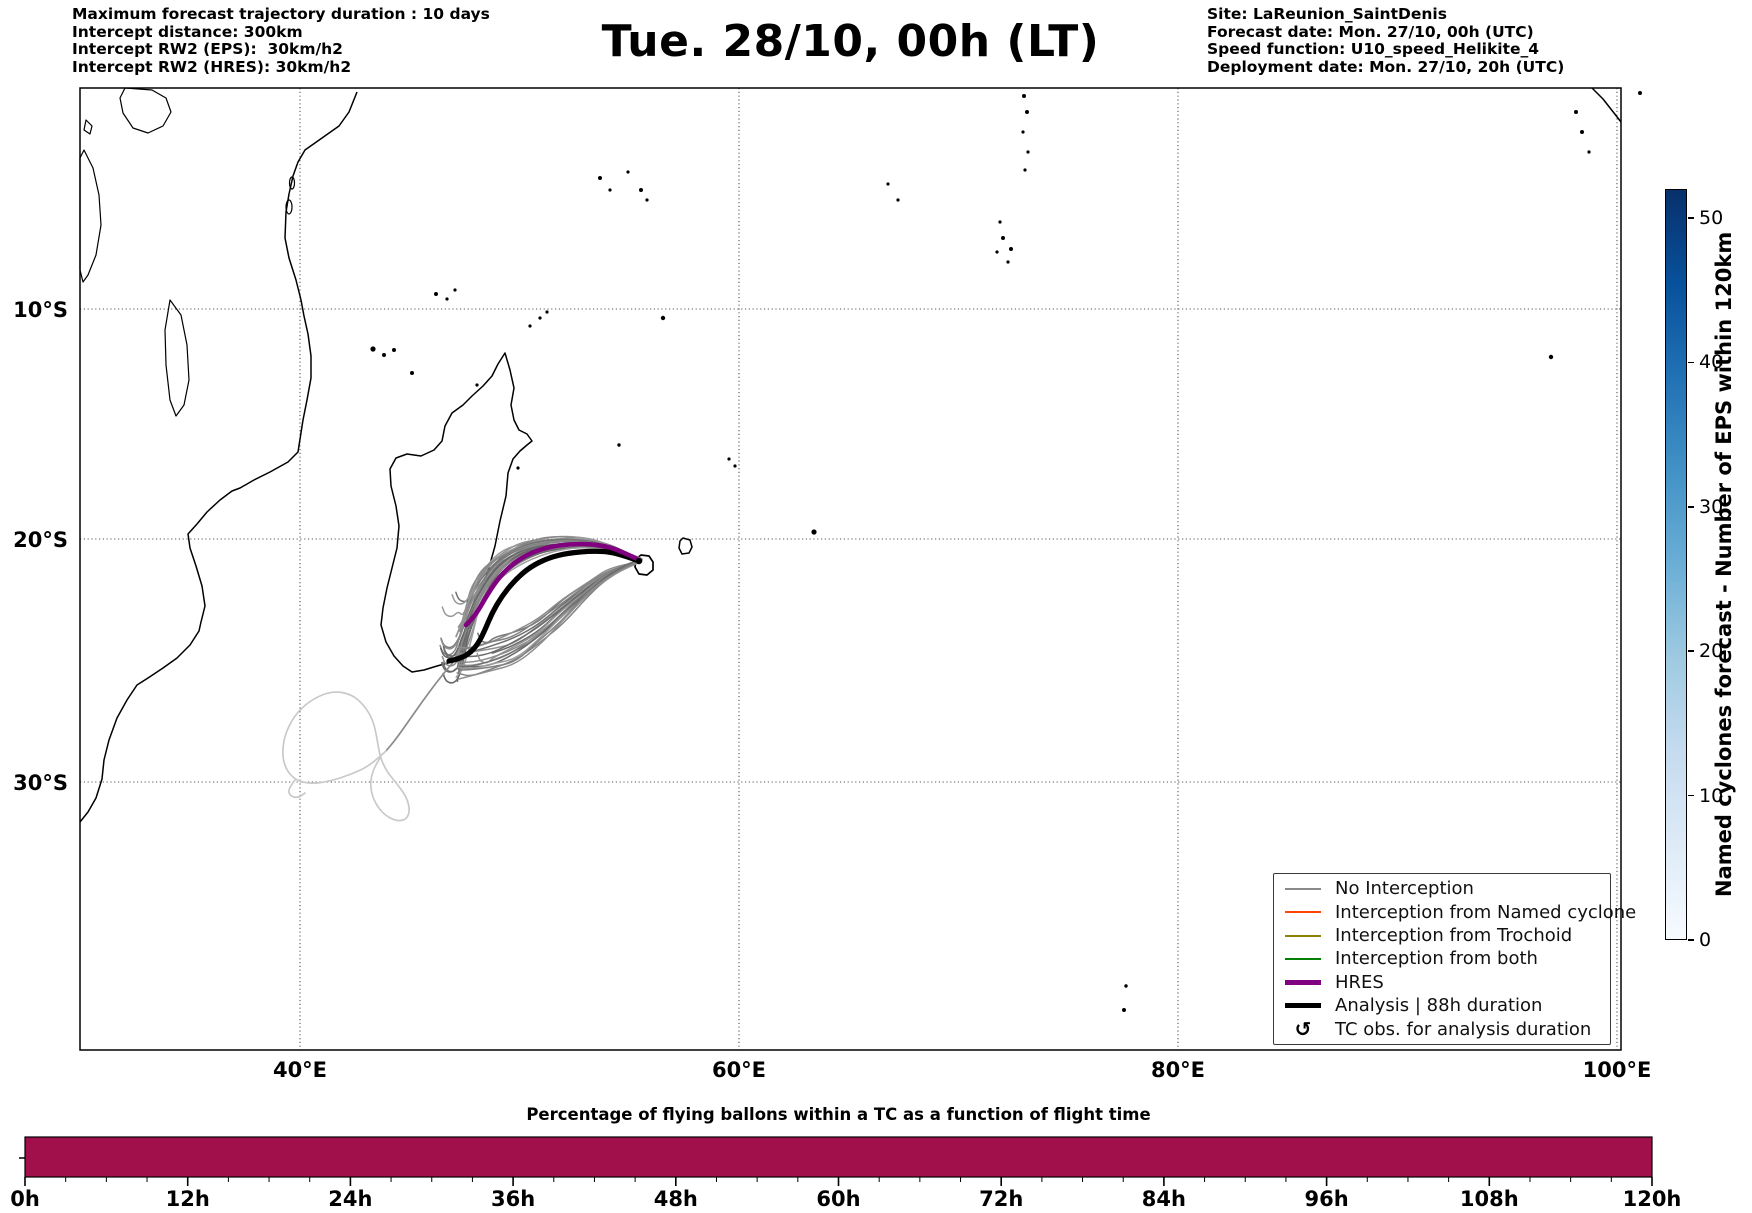 This screenshot has height=1213, width=1752. What do you see at coordinates (1442, 982) in the screenshot?
I see `legend-item: HRES` at bounding box center [1442, 982].